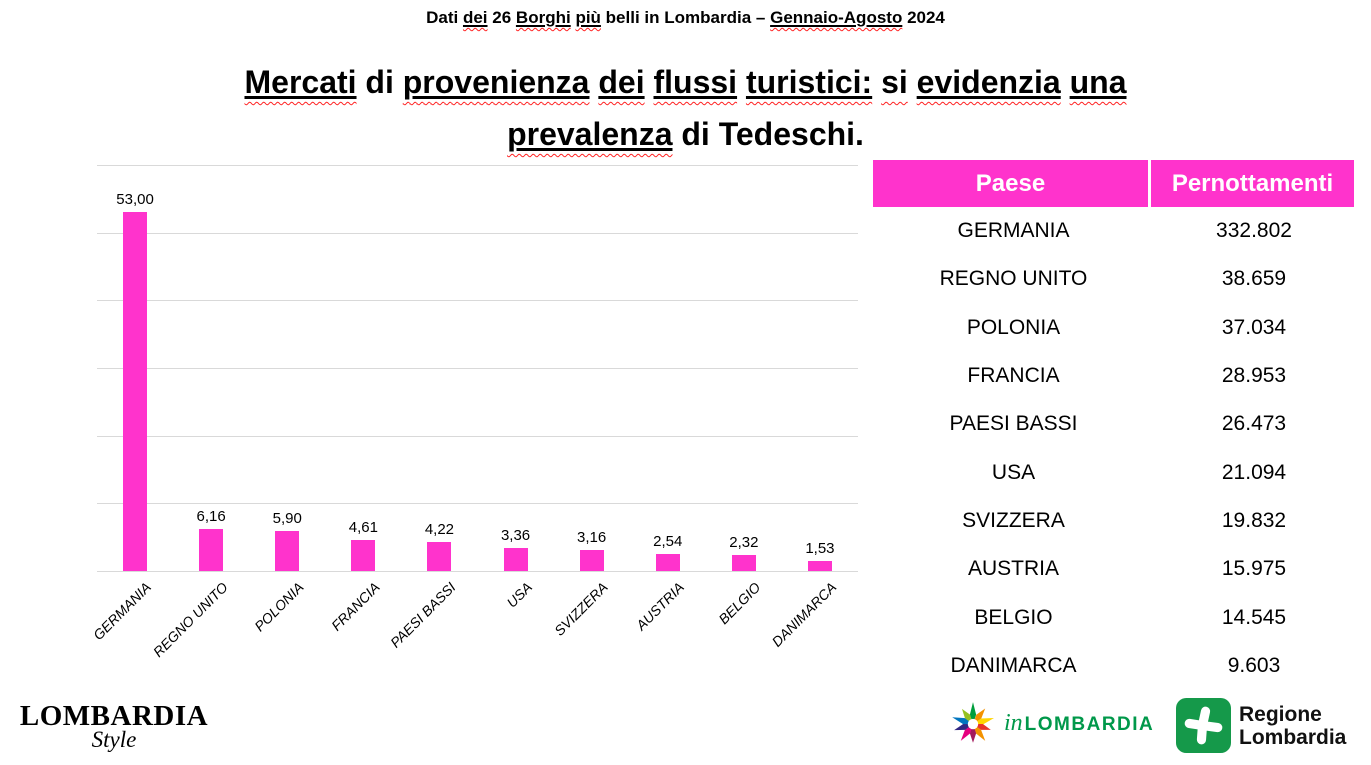  Describe the element at coordinates (1254, 472) in the screenshot. I see `cell-pernottamenti: 21.094` at that location.